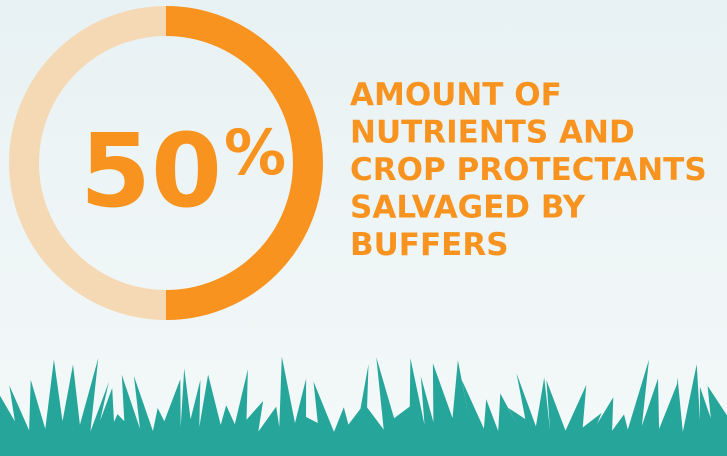 This screenshot has width=727, height=456. I want to click on description-line: BUFFERS, so click(429, 245).